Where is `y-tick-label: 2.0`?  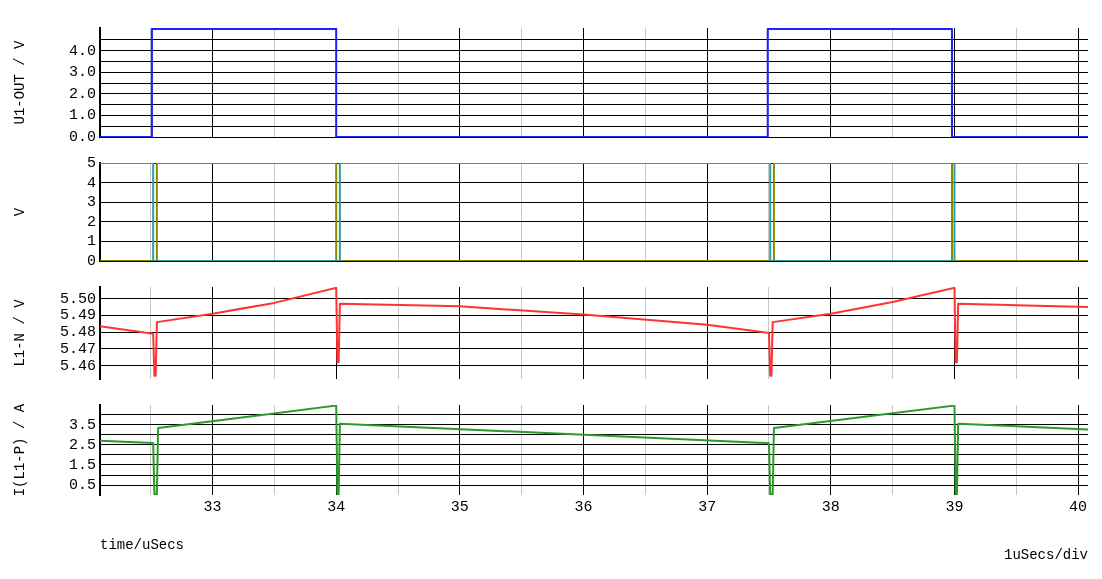 y-tick-label: 2.0 is located at coordinates (82, 94).